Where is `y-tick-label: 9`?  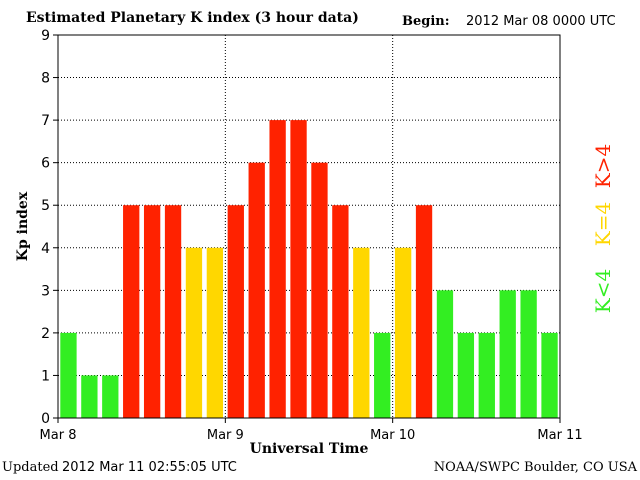
y-tick-label: 9 is located at coordinates (45, 36).